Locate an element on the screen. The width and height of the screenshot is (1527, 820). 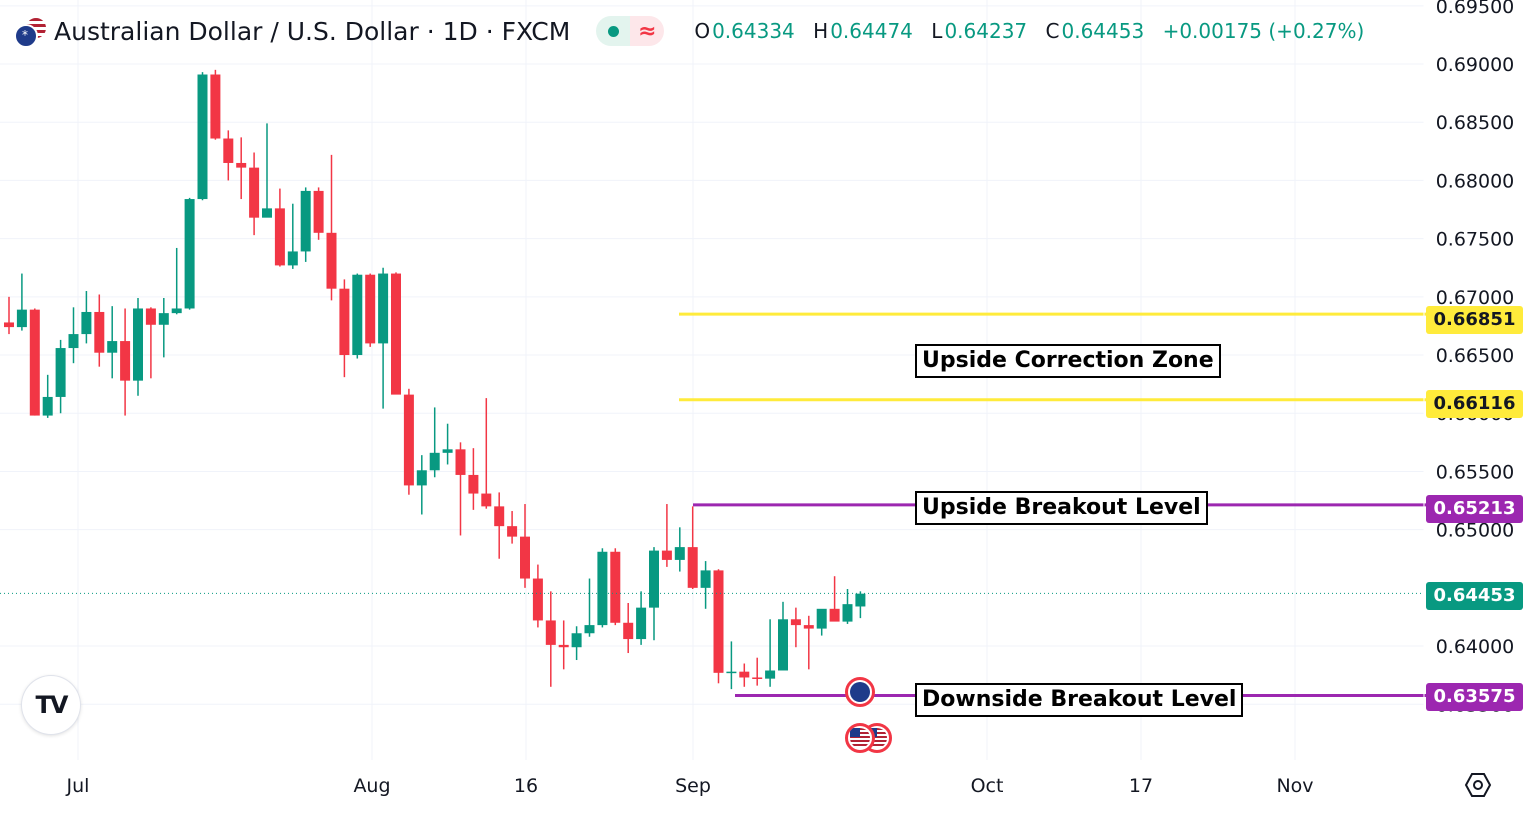
x-tick-label: Aug is located at coordinates (371, 786).